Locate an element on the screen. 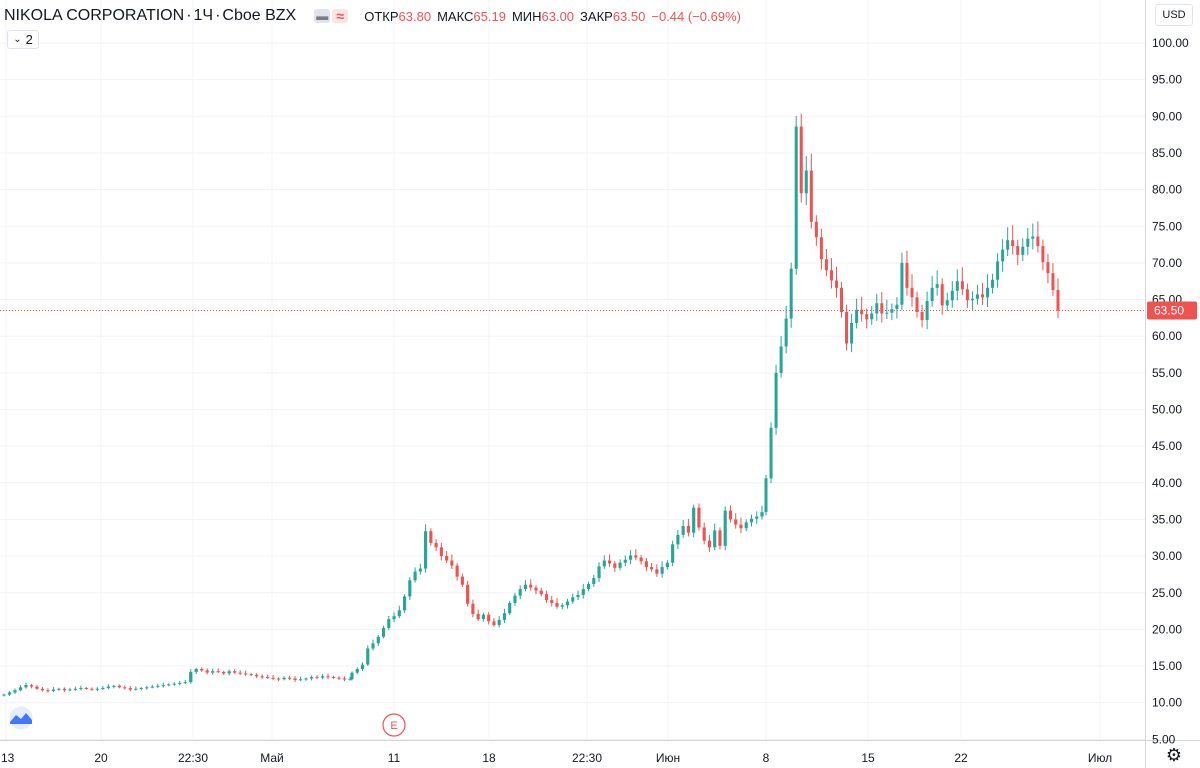 The image size is (1200, 768). y-tick-label: 15.00 is located at coordinates (1167, 666).